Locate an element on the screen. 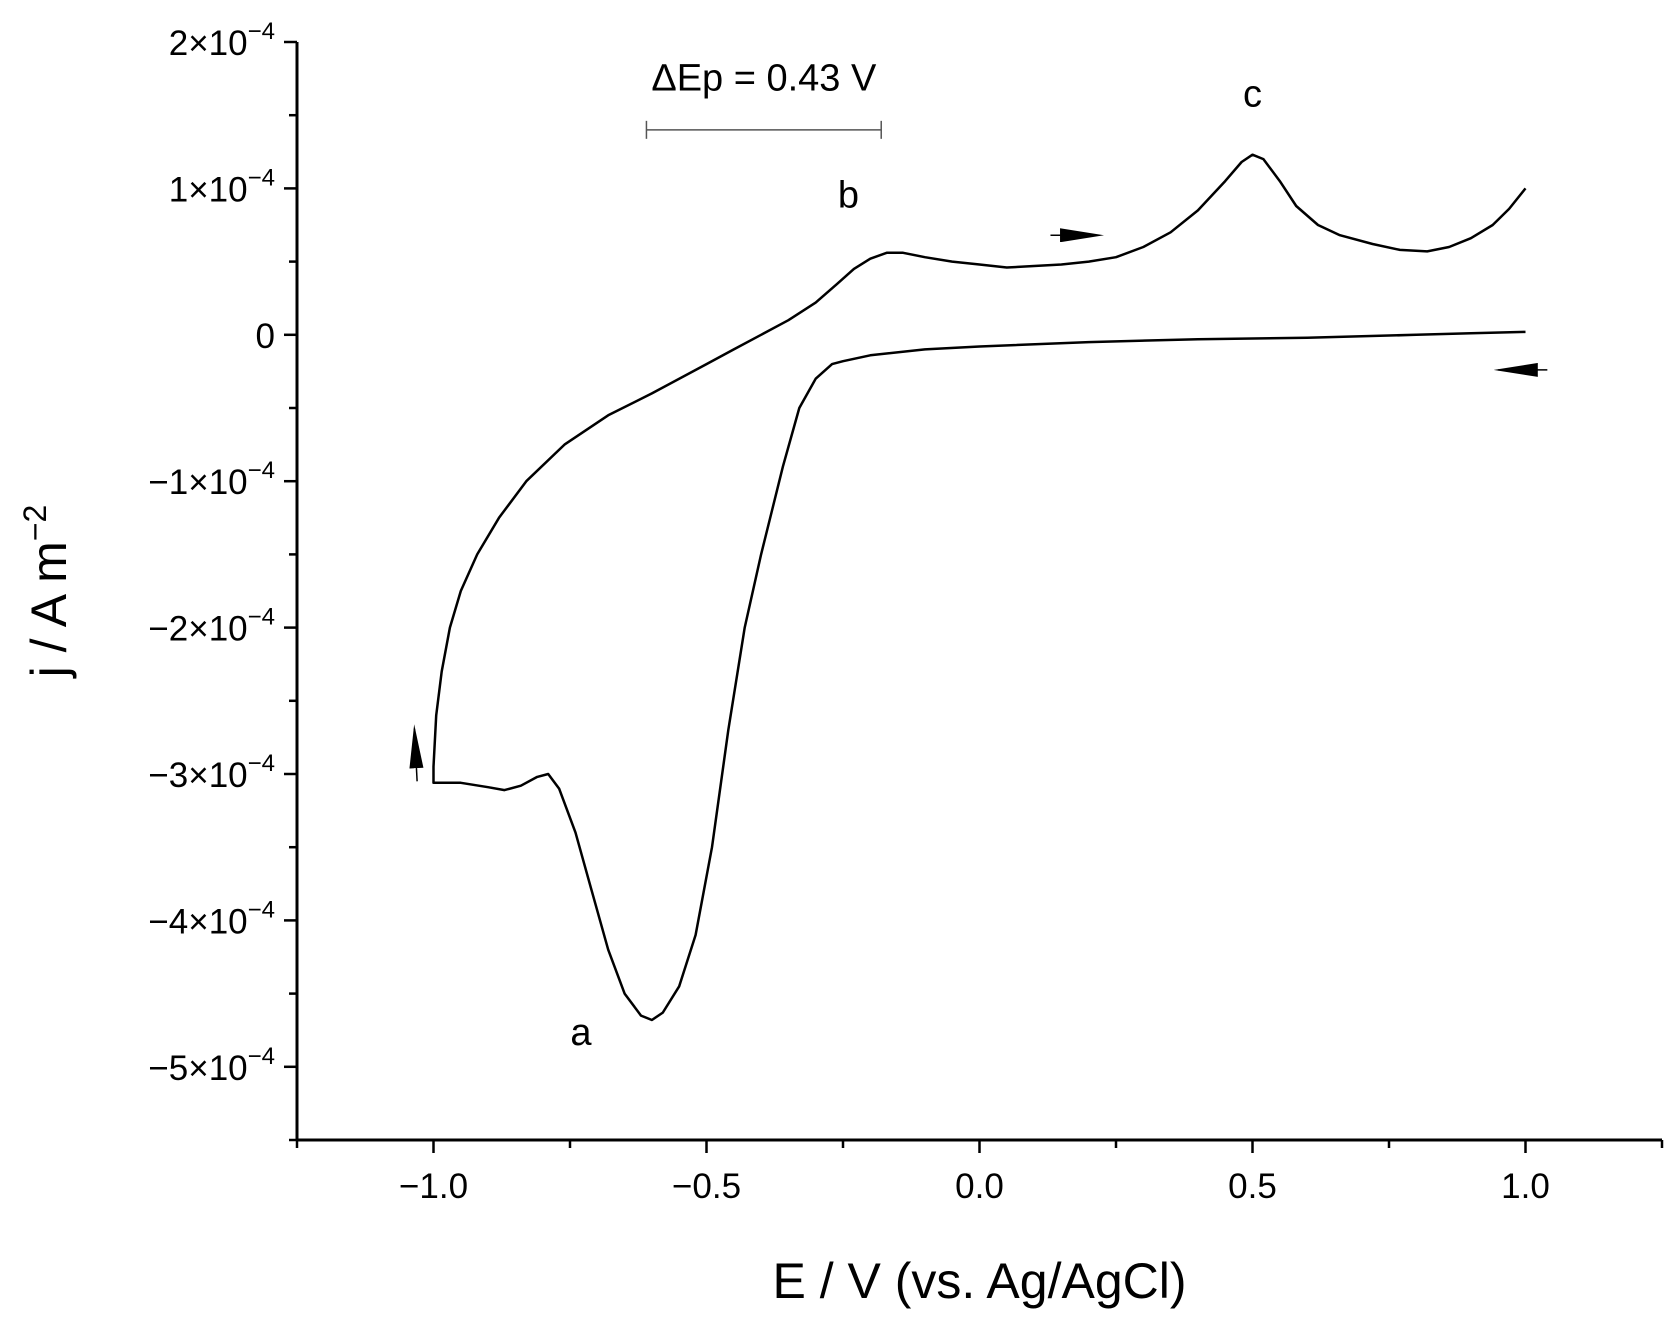 The image size is (1665, 1321). peak-label-b: b is located at coordinates (848, 195).